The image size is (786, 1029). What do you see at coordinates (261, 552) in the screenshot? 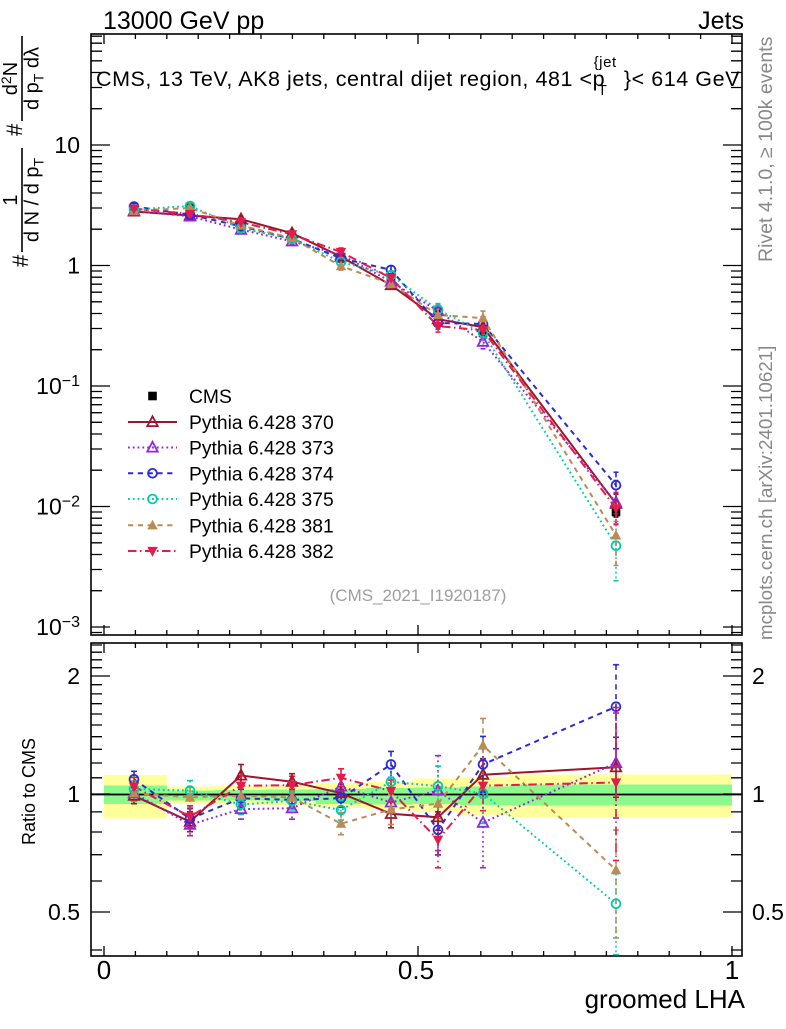
I see `svg-text: Pythia 6.428 382` at bounding box center [261, 552].